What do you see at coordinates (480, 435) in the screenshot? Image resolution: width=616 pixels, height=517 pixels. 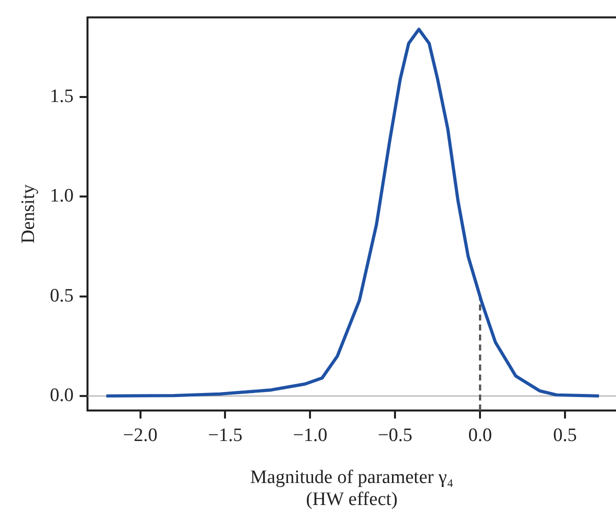 I see `x-tick-label: 0.0` at bounding box center [480, 435].